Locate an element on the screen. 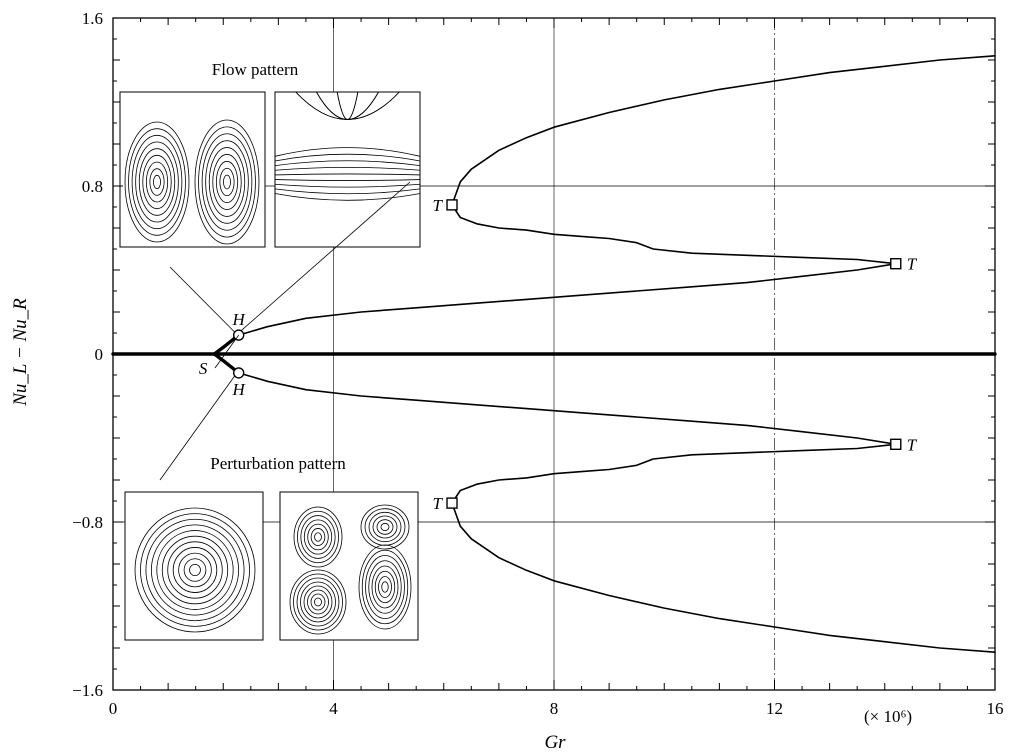 Image resolution: width=1016 pixels, height=753 pixels. flow-pattern-label: Flow pattern is located at coordinates (255, 69).